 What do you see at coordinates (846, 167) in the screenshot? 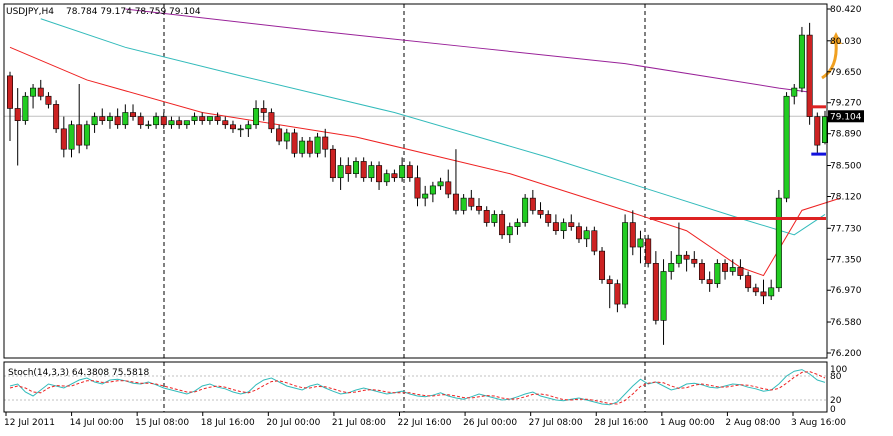
I see `price-tick-label: 78.500` at bounding box center [846, 167].